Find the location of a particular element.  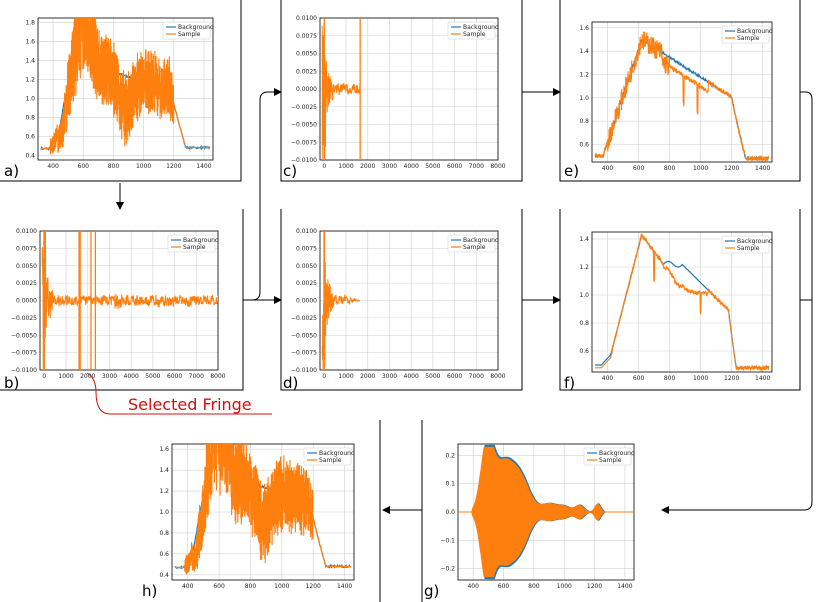

y-tick-label: 1.6 is located at coordinates (30, 42).